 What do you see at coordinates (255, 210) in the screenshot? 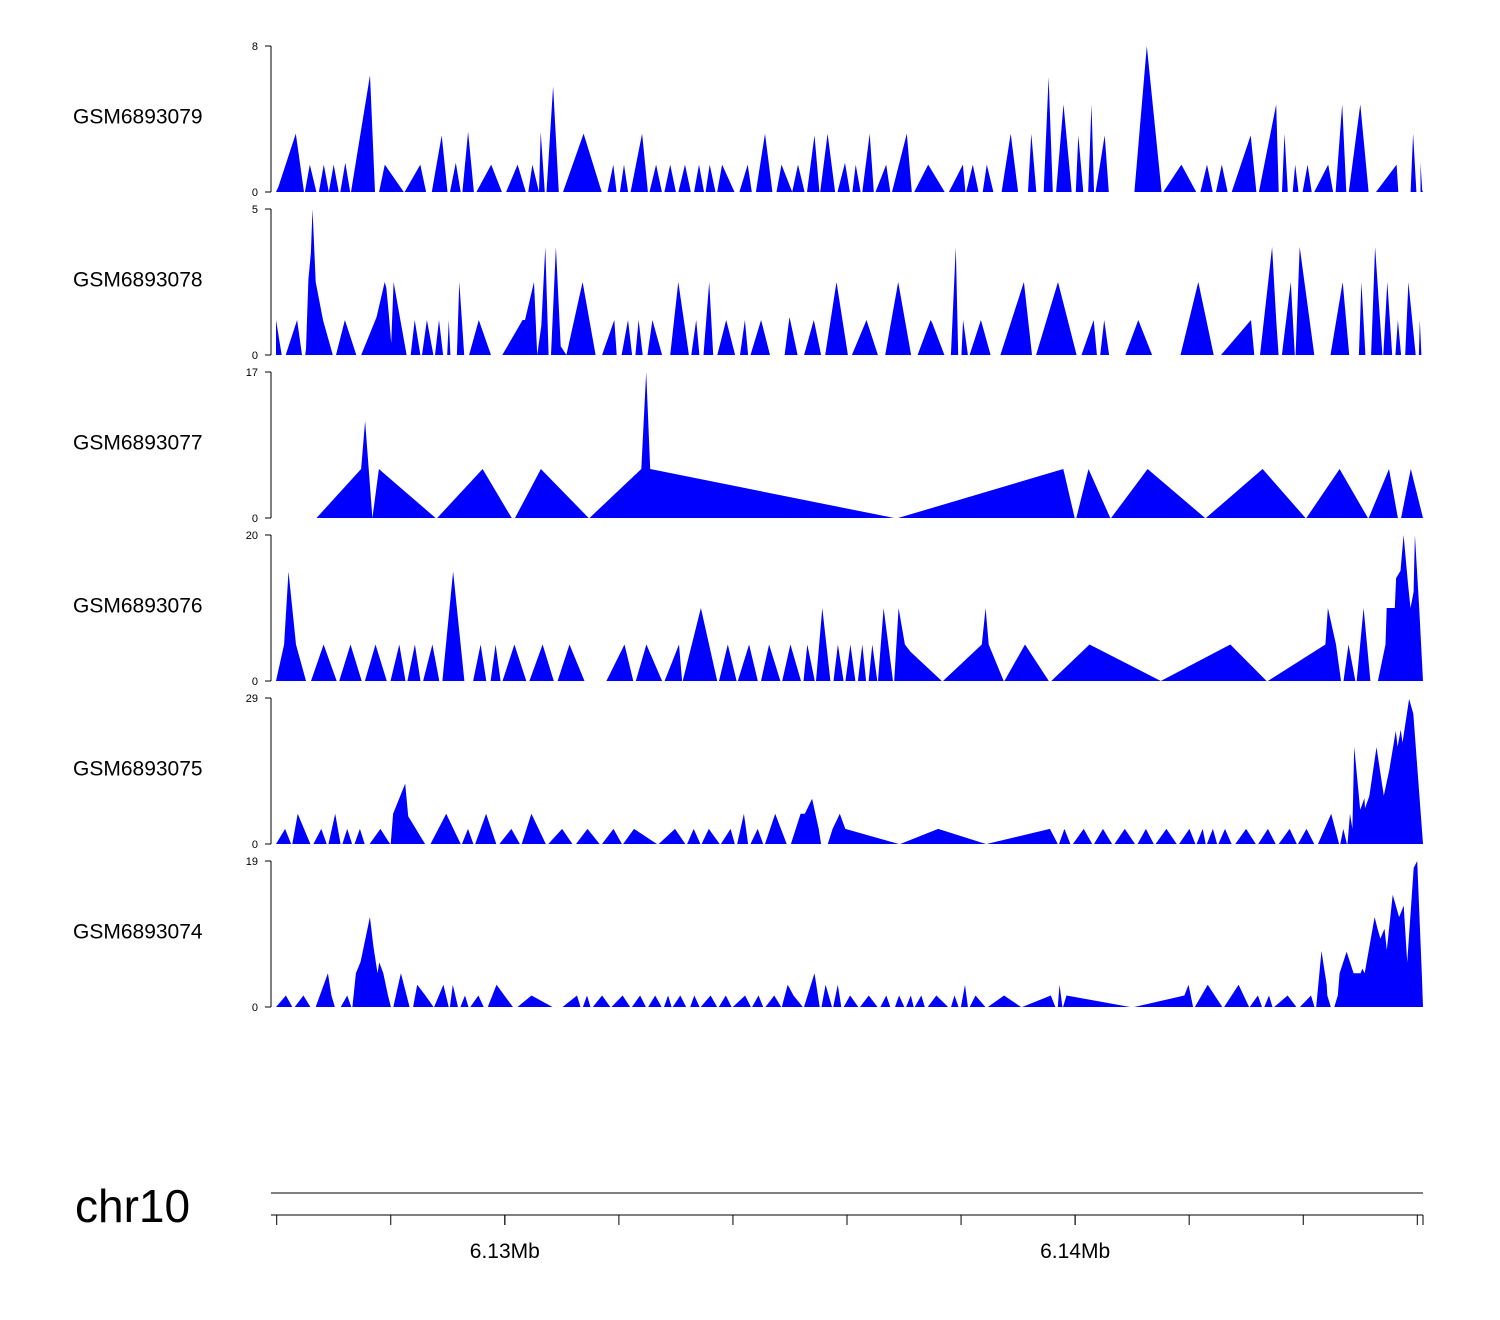
I see `y-axis-max-label: 5` at bounding box center [255, 210].